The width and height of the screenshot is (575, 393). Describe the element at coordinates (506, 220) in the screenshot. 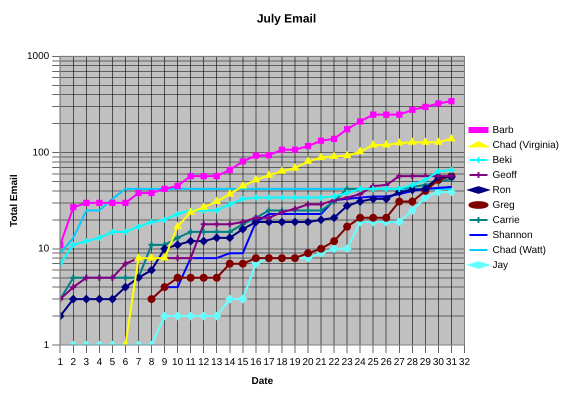

I see `legend-label: Carrie` at that location.